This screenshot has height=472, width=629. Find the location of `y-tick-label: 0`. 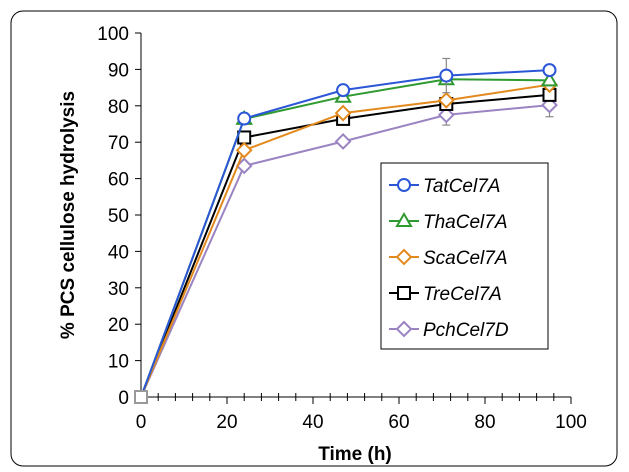

y-tick-label: 0 is located at coordinates (123, 398).